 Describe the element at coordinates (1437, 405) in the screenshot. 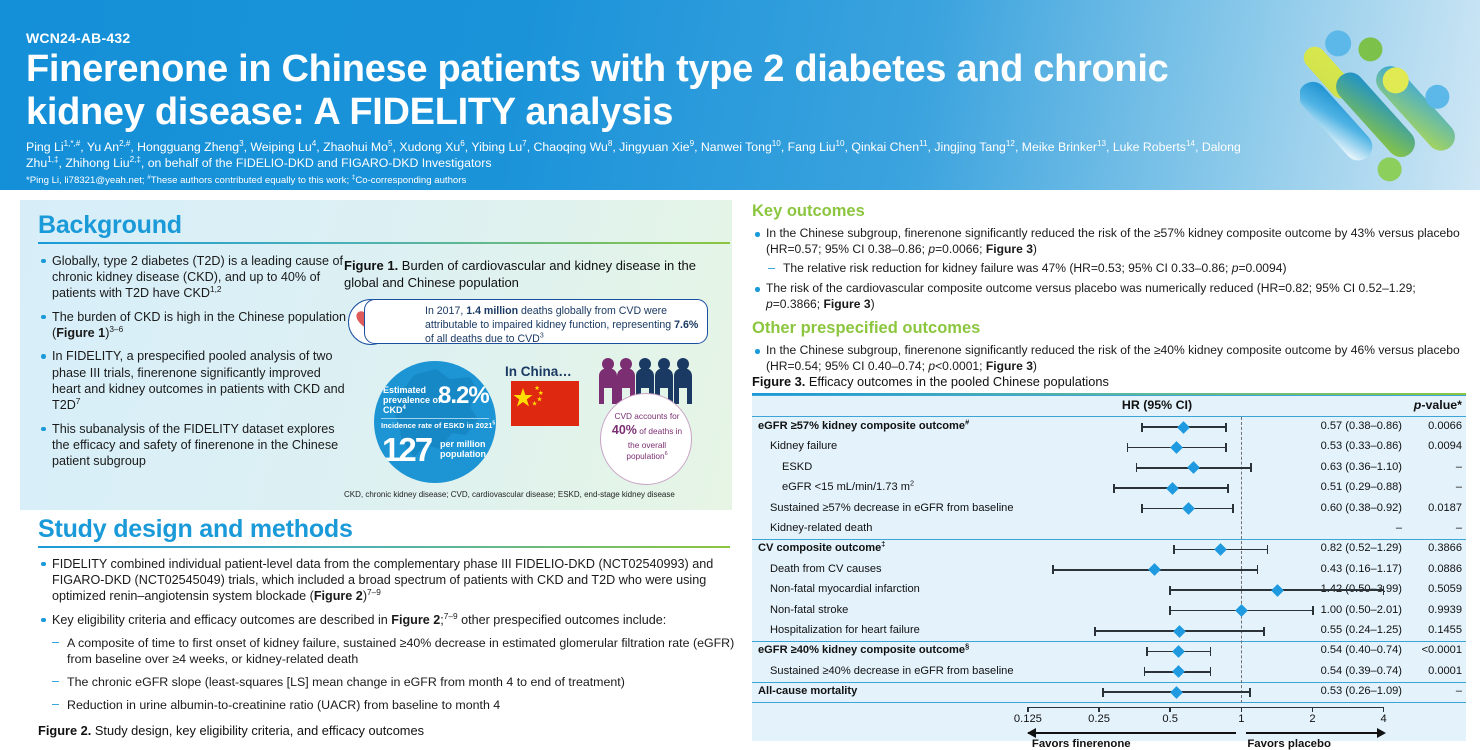

I see `column-header-pvalue: p-value*` at that location.